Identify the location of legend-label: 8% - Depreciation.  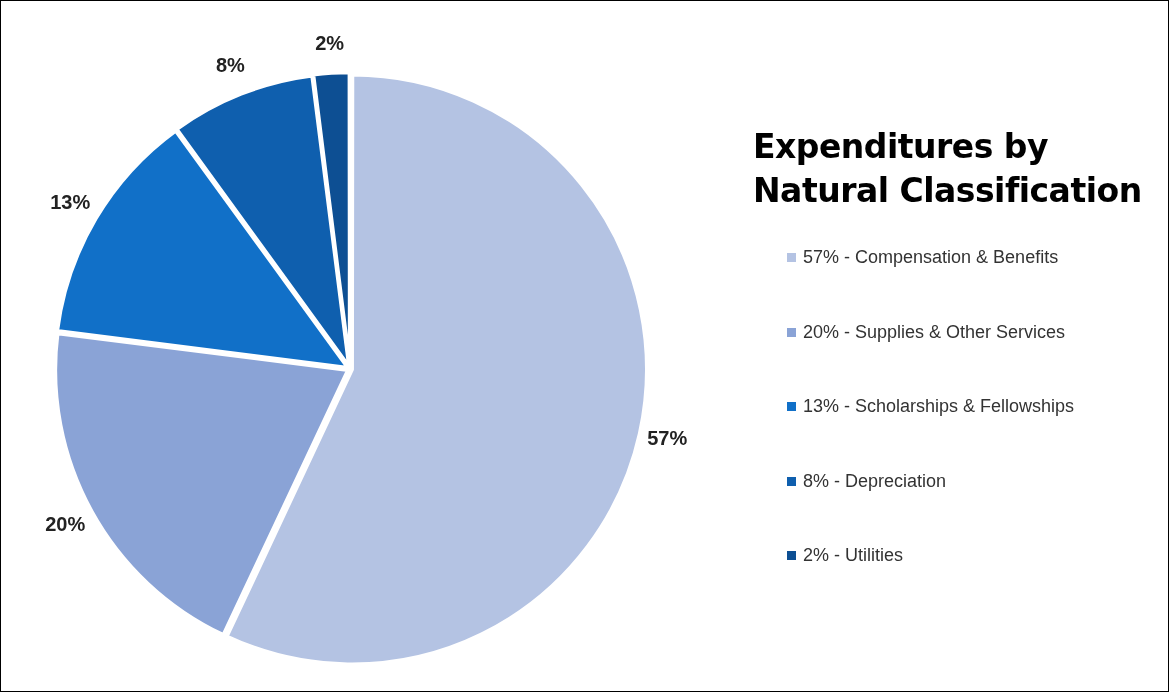
(875, 481).